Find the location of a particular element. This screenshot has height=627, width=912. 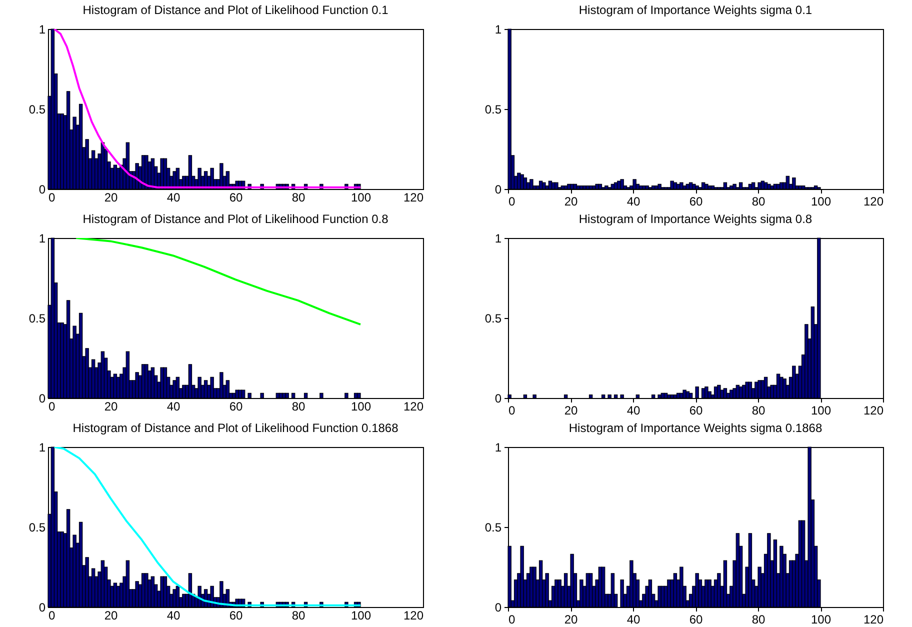

chart-title: Histogram of Distance and Plot of Likelihood Function 0.1 is located at coordinates (235, 10).